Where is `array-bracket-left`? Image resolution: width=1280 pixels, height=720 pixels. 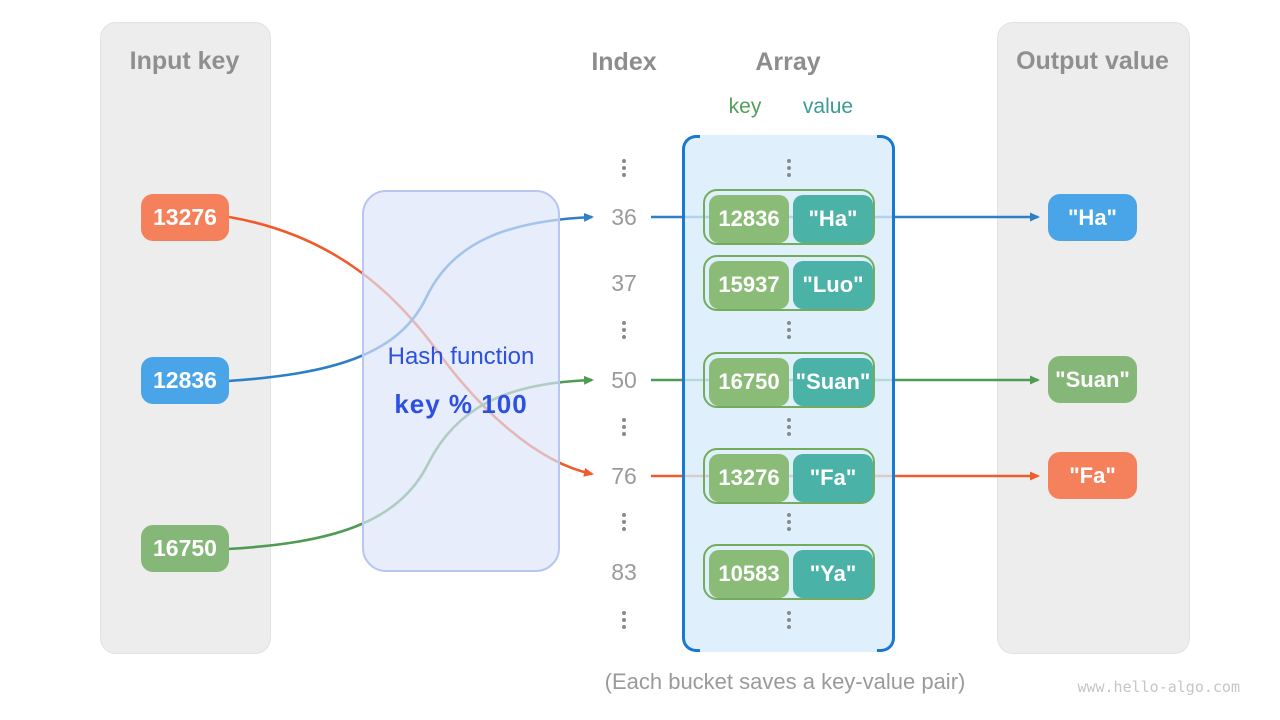 array-bracket-left is located at coordinates (691, 393).